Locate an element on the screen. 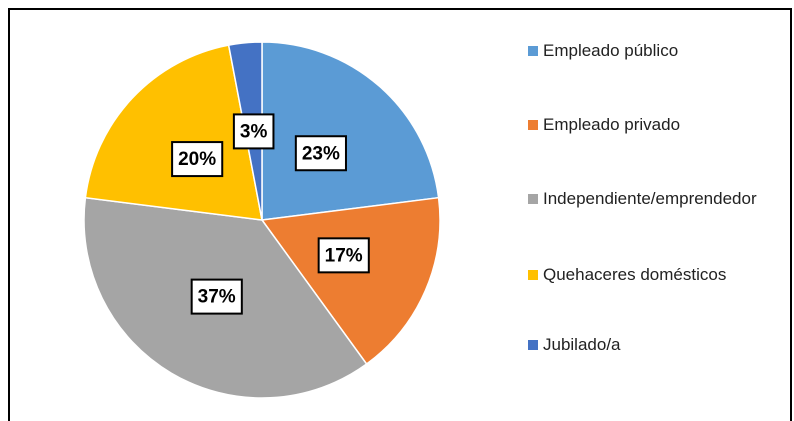 The image size is (794, 421). data-label: 37% is located at coordinates (217, 297).